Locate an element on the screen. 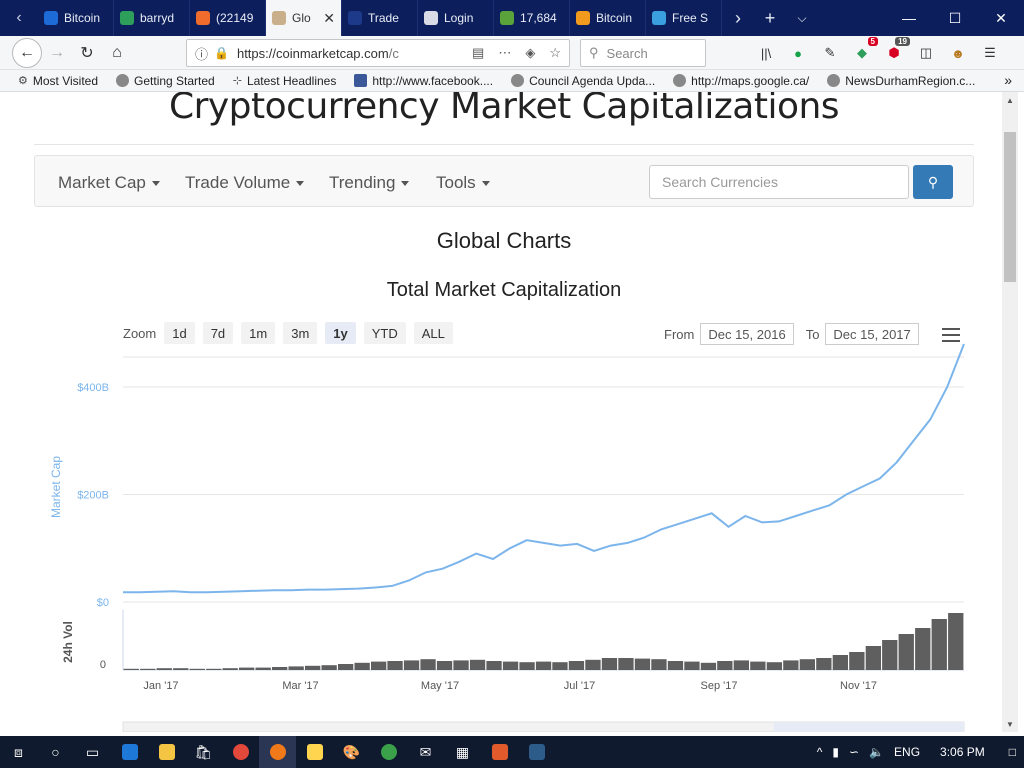 This screenshot has height=768, width=1024. home-button: ⌂ is located at coordinates (117, 52).